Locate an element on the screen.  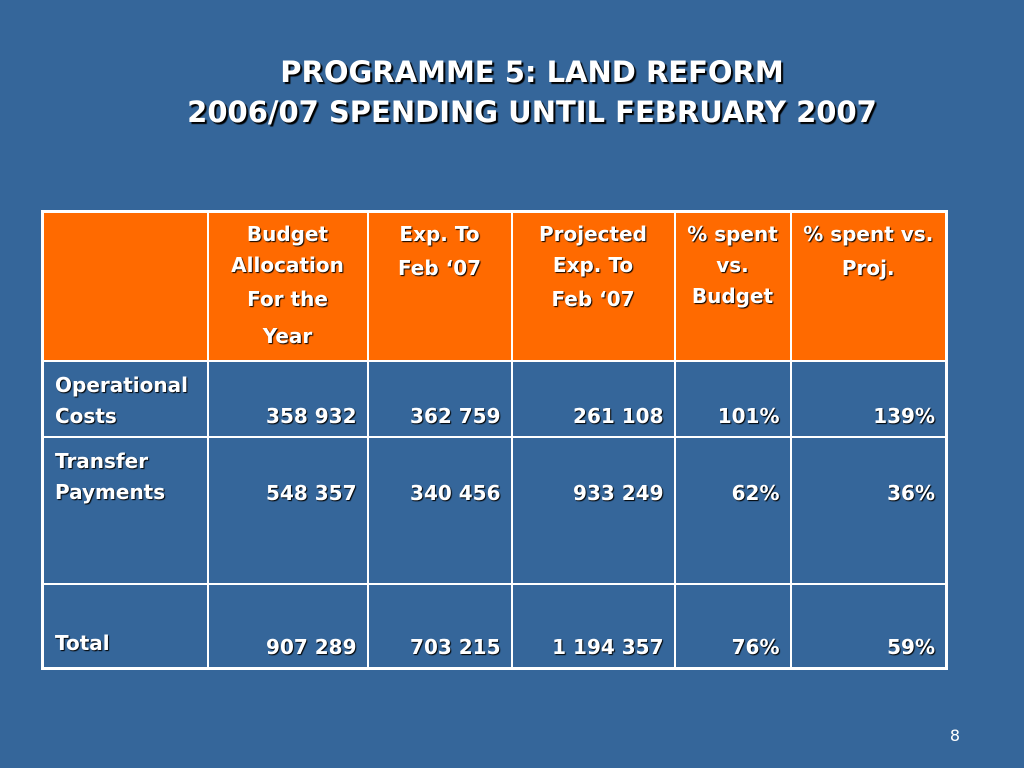
table-row: Total 907 289 703 215 1 194 357 76% 59% is located at coordinates (494, 626).